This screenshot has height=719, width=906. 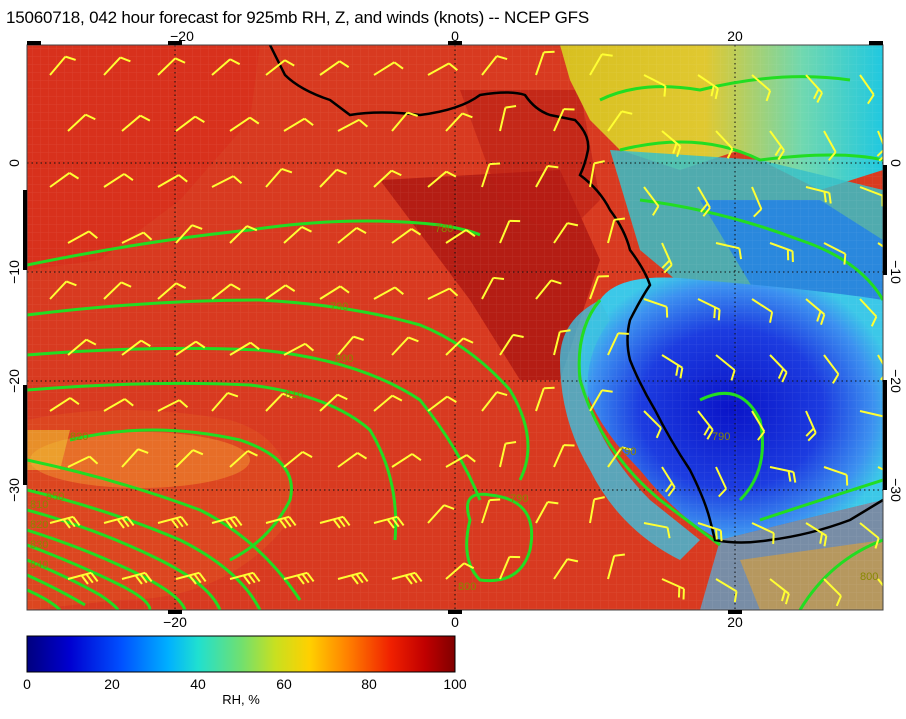 What do you see at coordinates (25, 230) in the screenshot?
I see `tick-left` at bounding box center [25, 230].